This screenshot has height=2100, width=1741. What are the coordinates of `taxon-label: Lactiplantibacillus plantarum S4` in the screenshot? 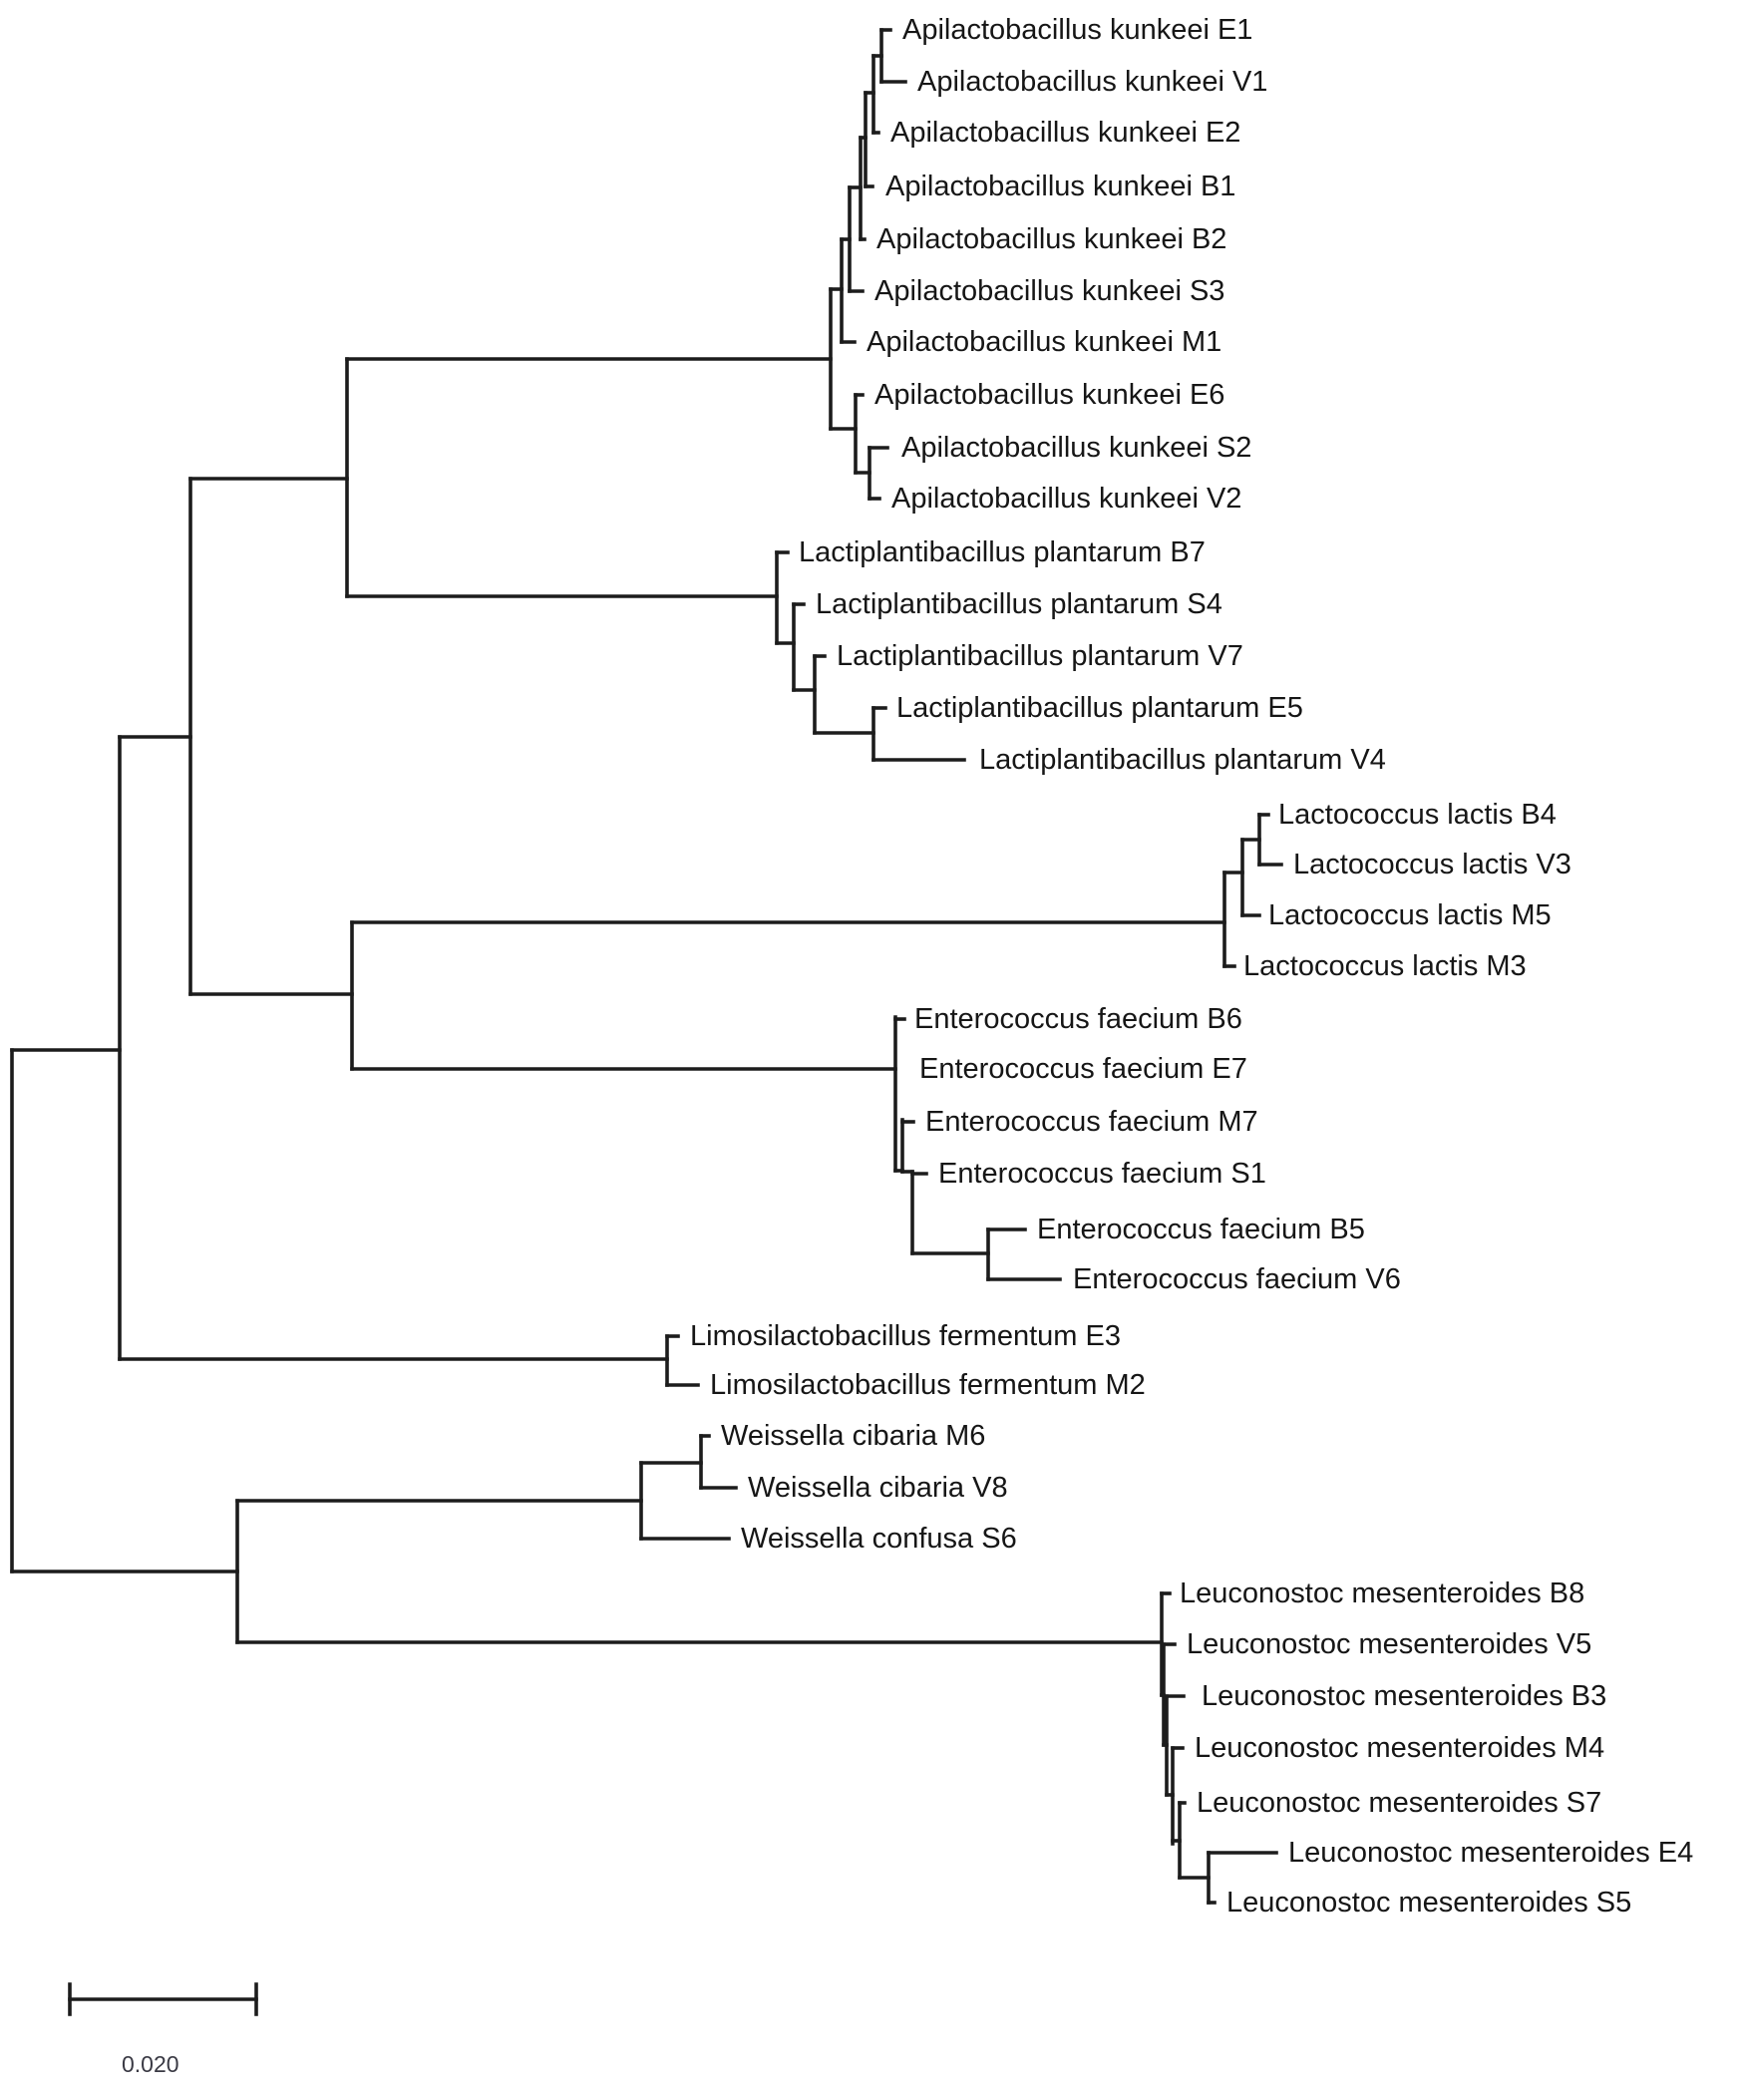 It's located at (1019, 604).